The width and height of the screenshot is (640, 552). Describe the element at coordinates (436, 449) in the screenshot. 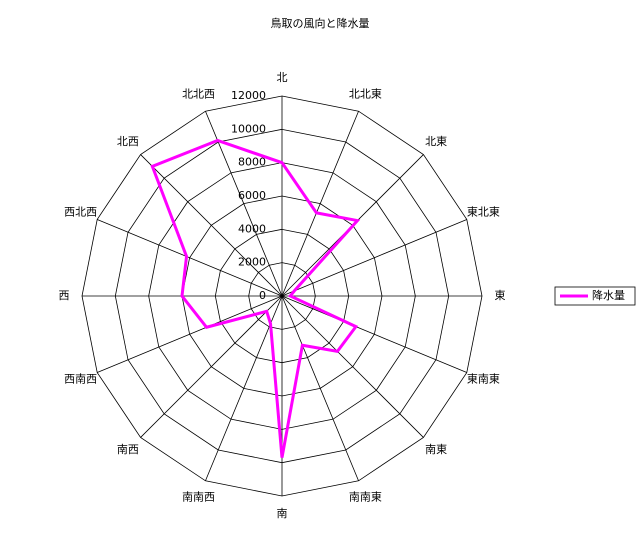

I see `category-label: 南東` at that location.